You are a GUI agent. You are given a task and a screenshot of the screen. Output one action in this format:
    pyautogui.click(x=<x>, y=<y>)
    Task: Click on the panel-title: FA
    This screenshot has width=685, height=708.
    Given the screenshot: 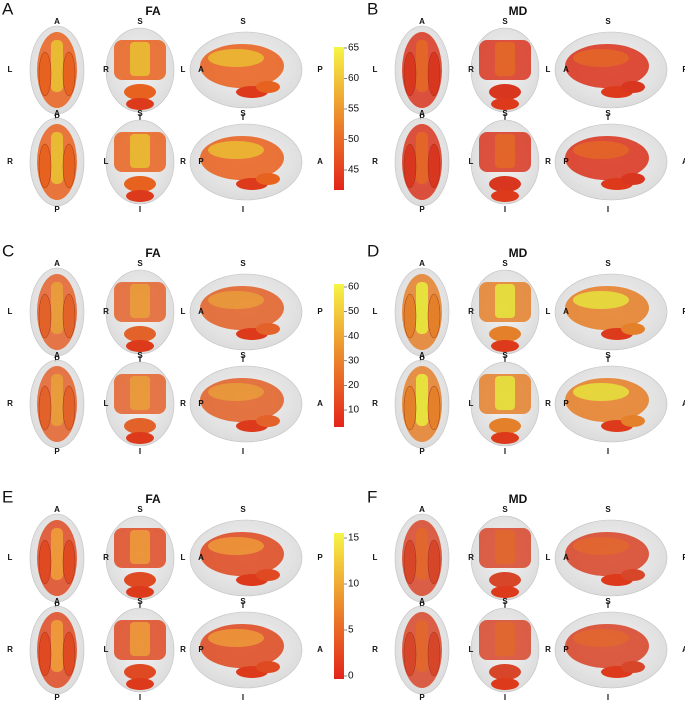 What is the action you would take?
    pyautogui.click(x=153, y=253)
    